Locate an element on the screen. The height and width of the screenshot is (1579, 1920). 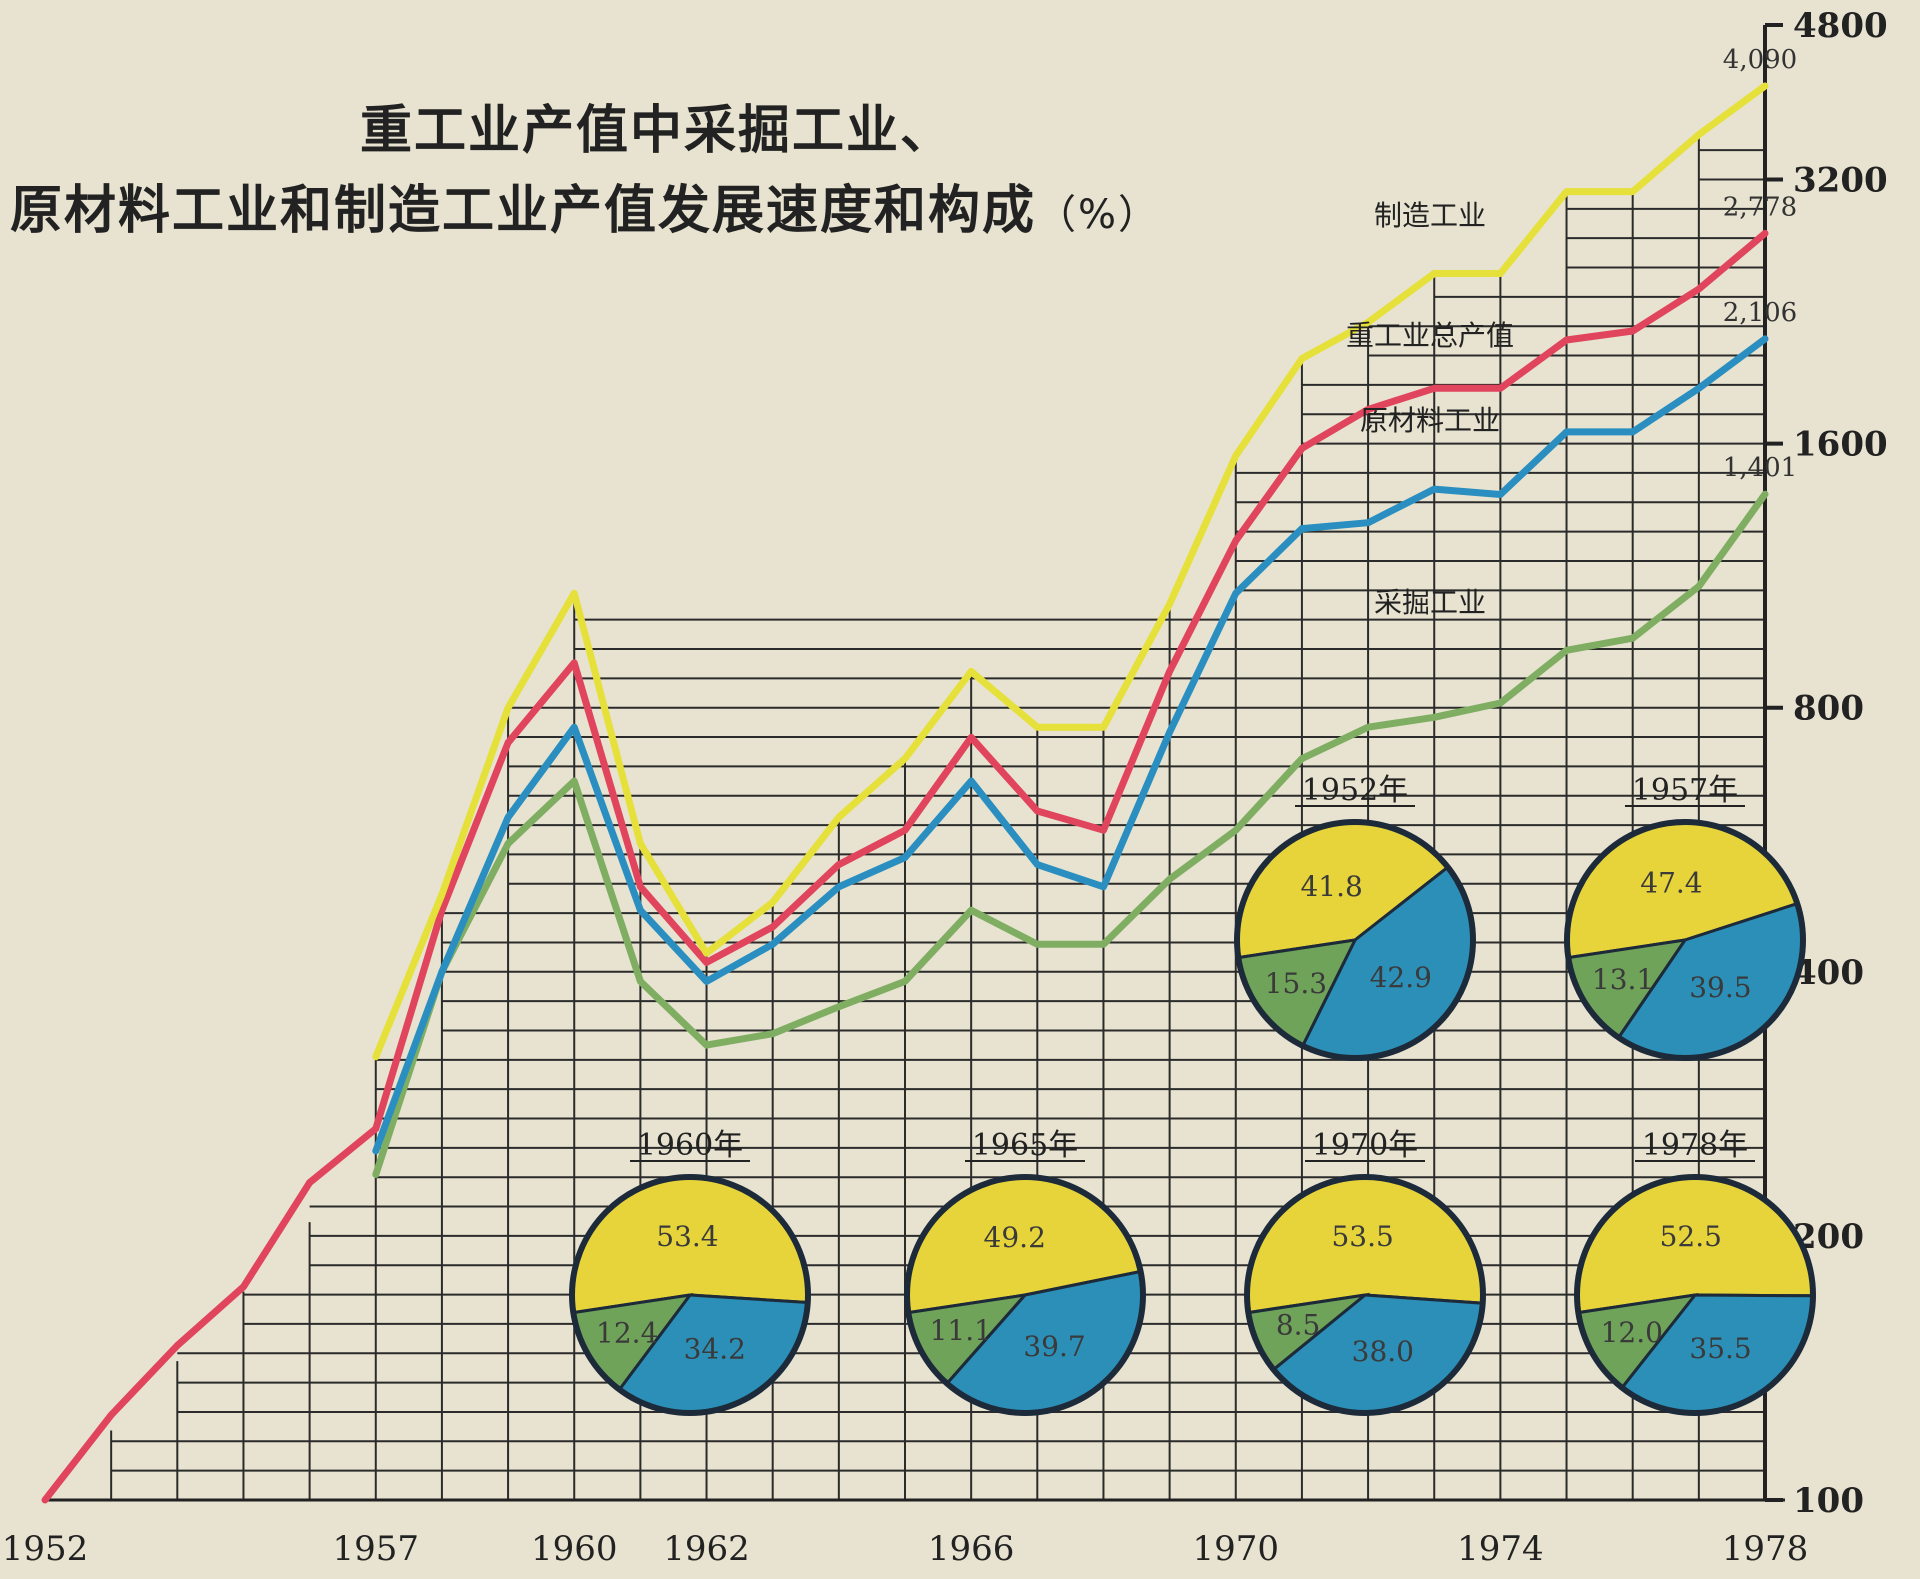
y-tick-label: 800 is located at coordinates (1828, 709).